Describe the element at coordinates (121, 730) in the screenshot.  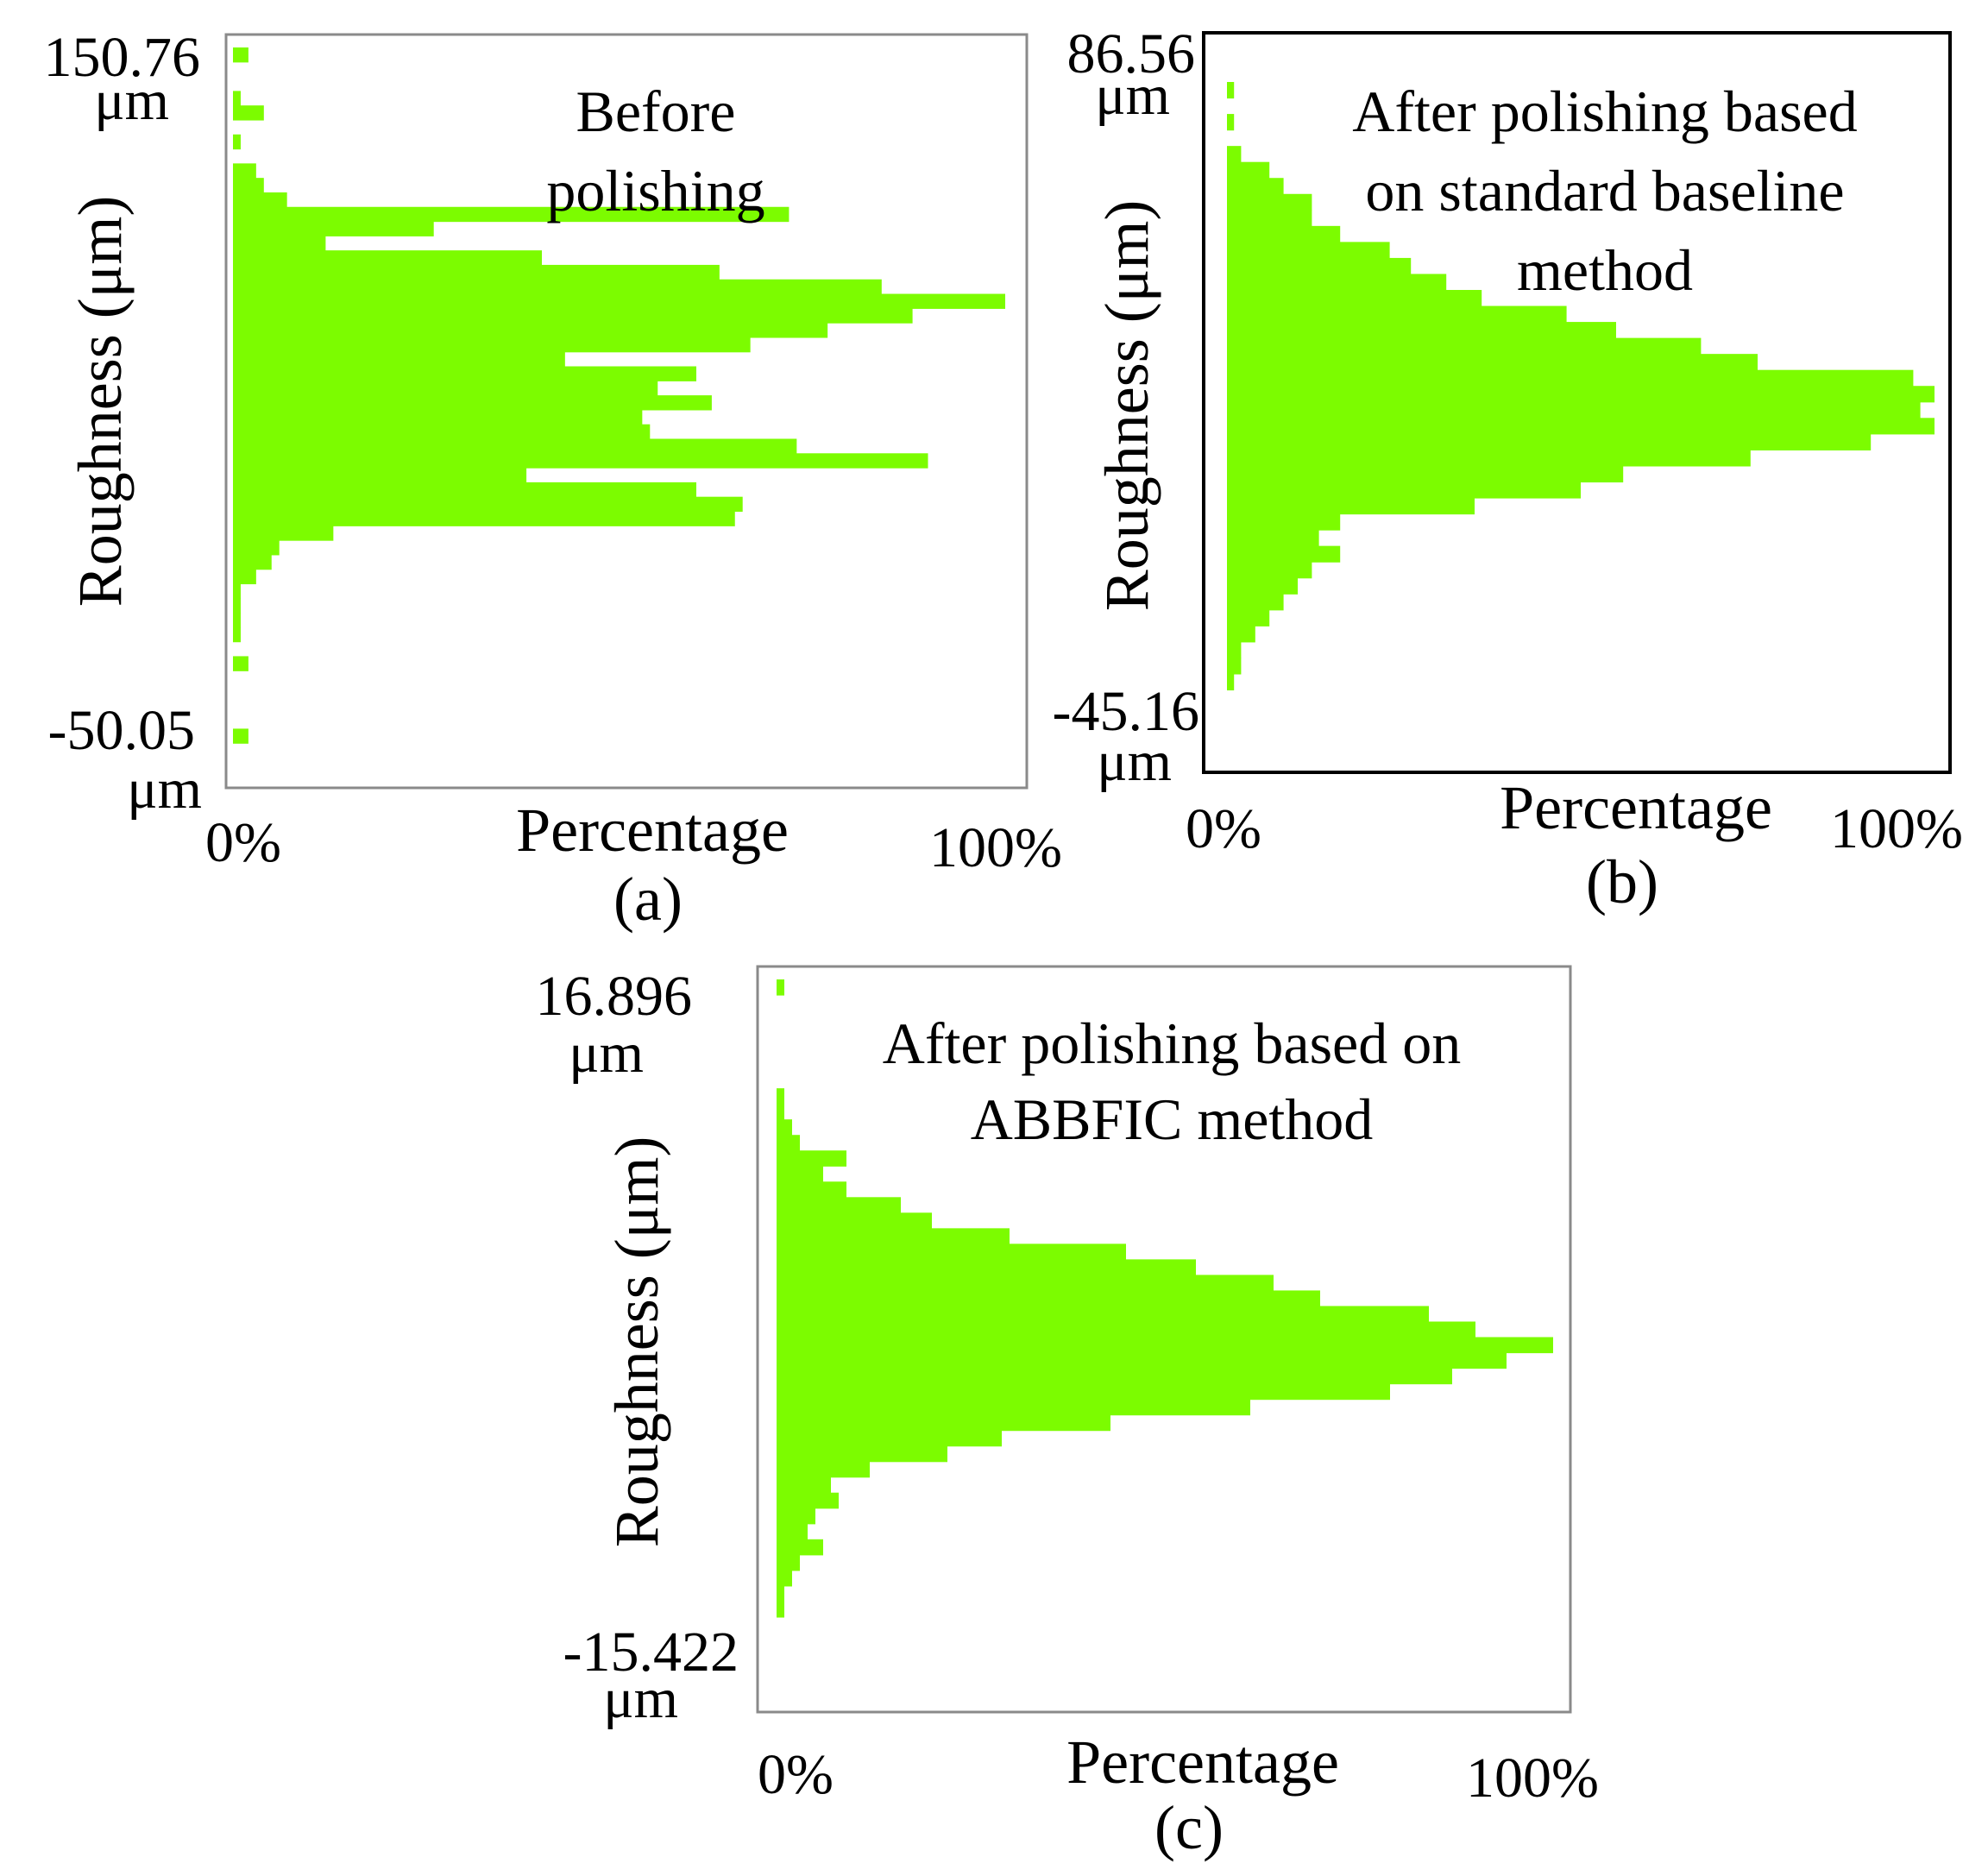
I see `panel-a-y-bottom-value: -50.05` at that location.